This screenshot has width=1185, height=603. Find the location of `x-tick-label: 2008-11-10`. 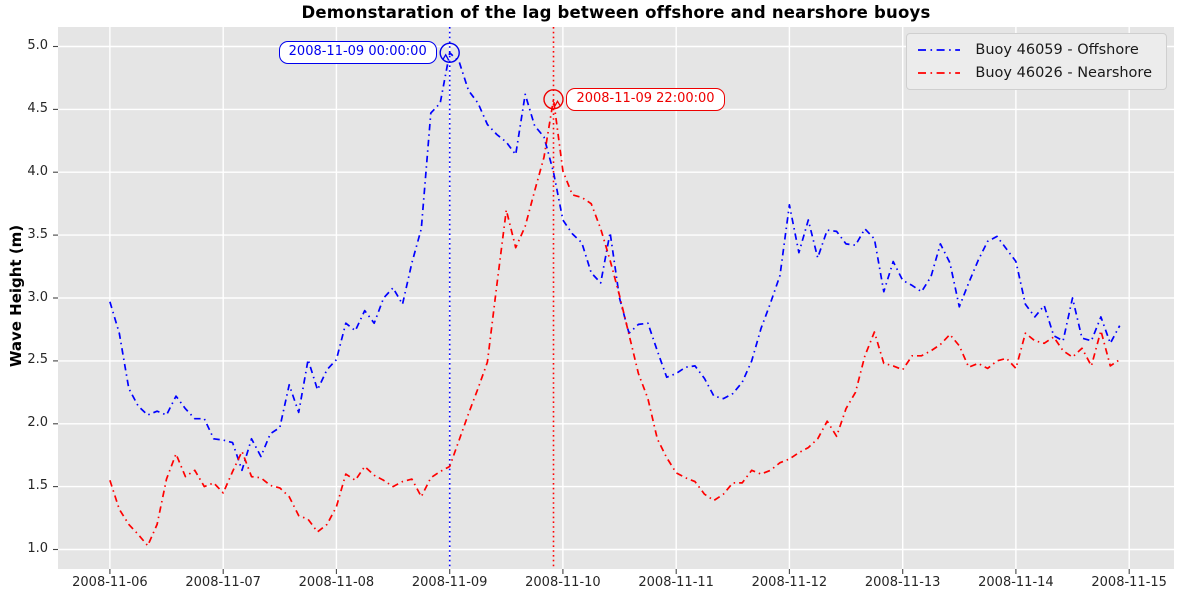

x-tick-label: 2008-11-10 is located at coordinates (563, 582).